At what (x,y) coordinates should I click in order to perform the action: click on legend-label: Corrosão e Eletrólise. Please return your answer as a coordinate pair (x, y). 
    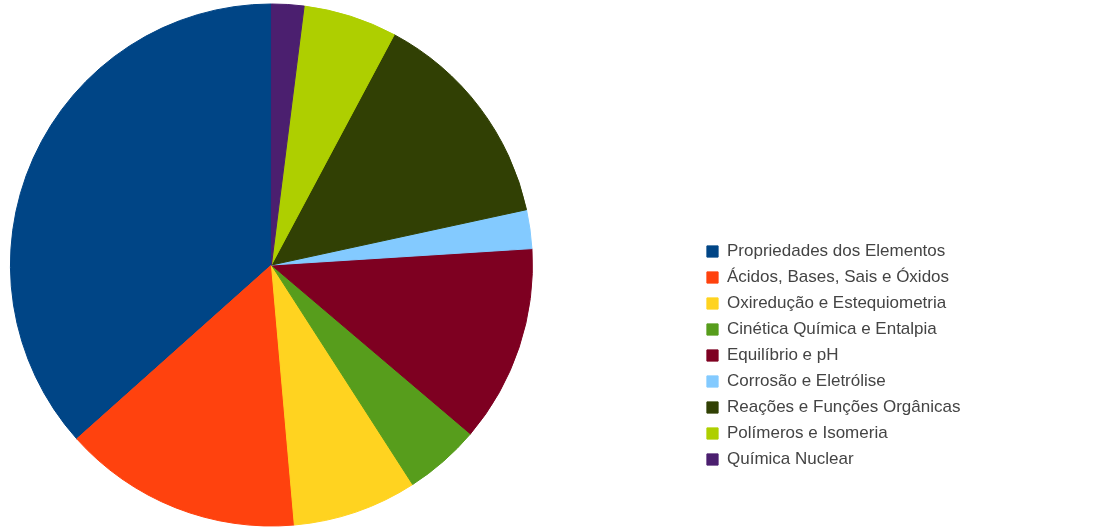
    Looking at the image, I should click on (806, 381).